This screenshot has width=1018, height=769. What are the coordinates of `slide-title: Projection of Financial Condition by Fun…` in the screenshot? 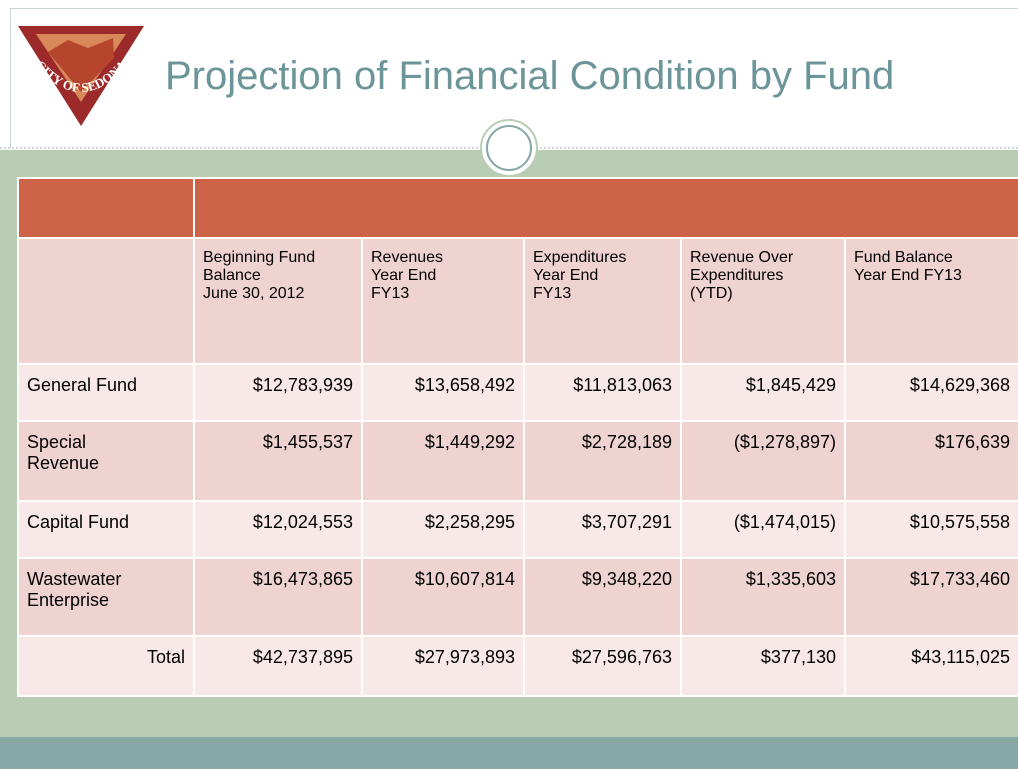 It's located at (530, 76).